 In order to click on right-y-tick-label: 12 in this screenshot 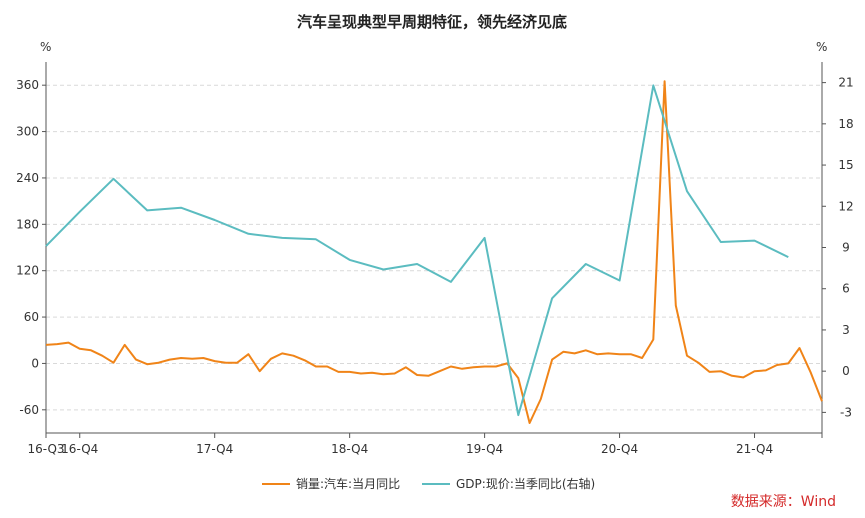, I will do `click(845, 206)`.